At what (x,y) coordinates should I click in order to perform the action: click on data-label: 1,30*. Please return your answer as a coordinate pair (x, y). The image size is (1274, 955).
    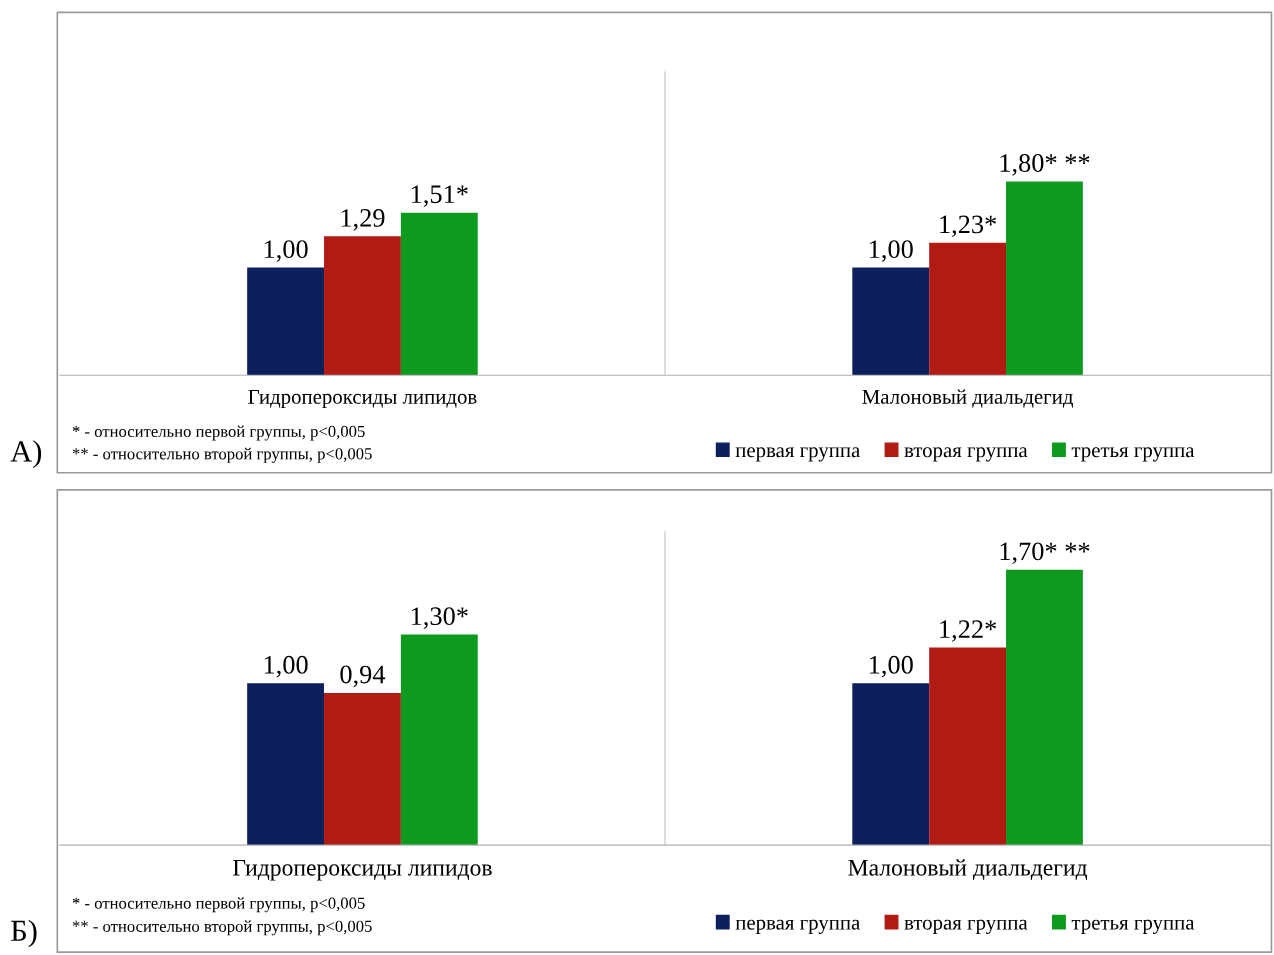
    Looking at the image, I should click on (439, 618).